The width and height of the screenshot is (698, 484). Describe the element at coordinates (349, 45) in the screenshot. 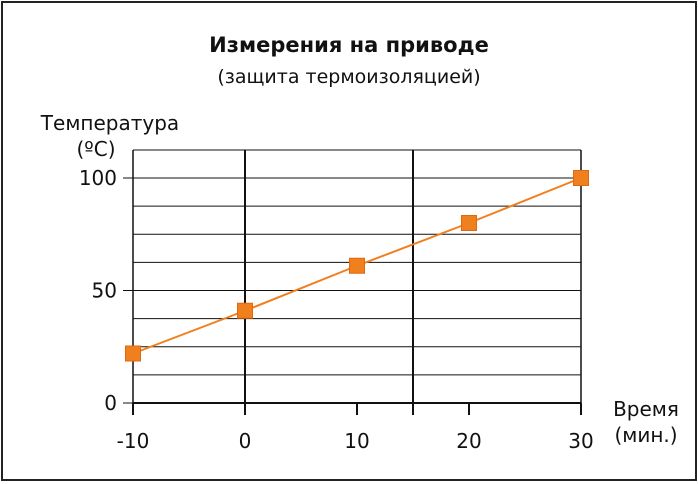

I see `chart-title: Измерения на приводе` at that location.